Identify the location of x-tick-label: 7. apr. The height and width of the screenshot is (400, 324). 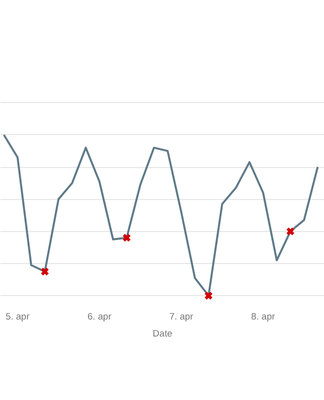
(181, 317).